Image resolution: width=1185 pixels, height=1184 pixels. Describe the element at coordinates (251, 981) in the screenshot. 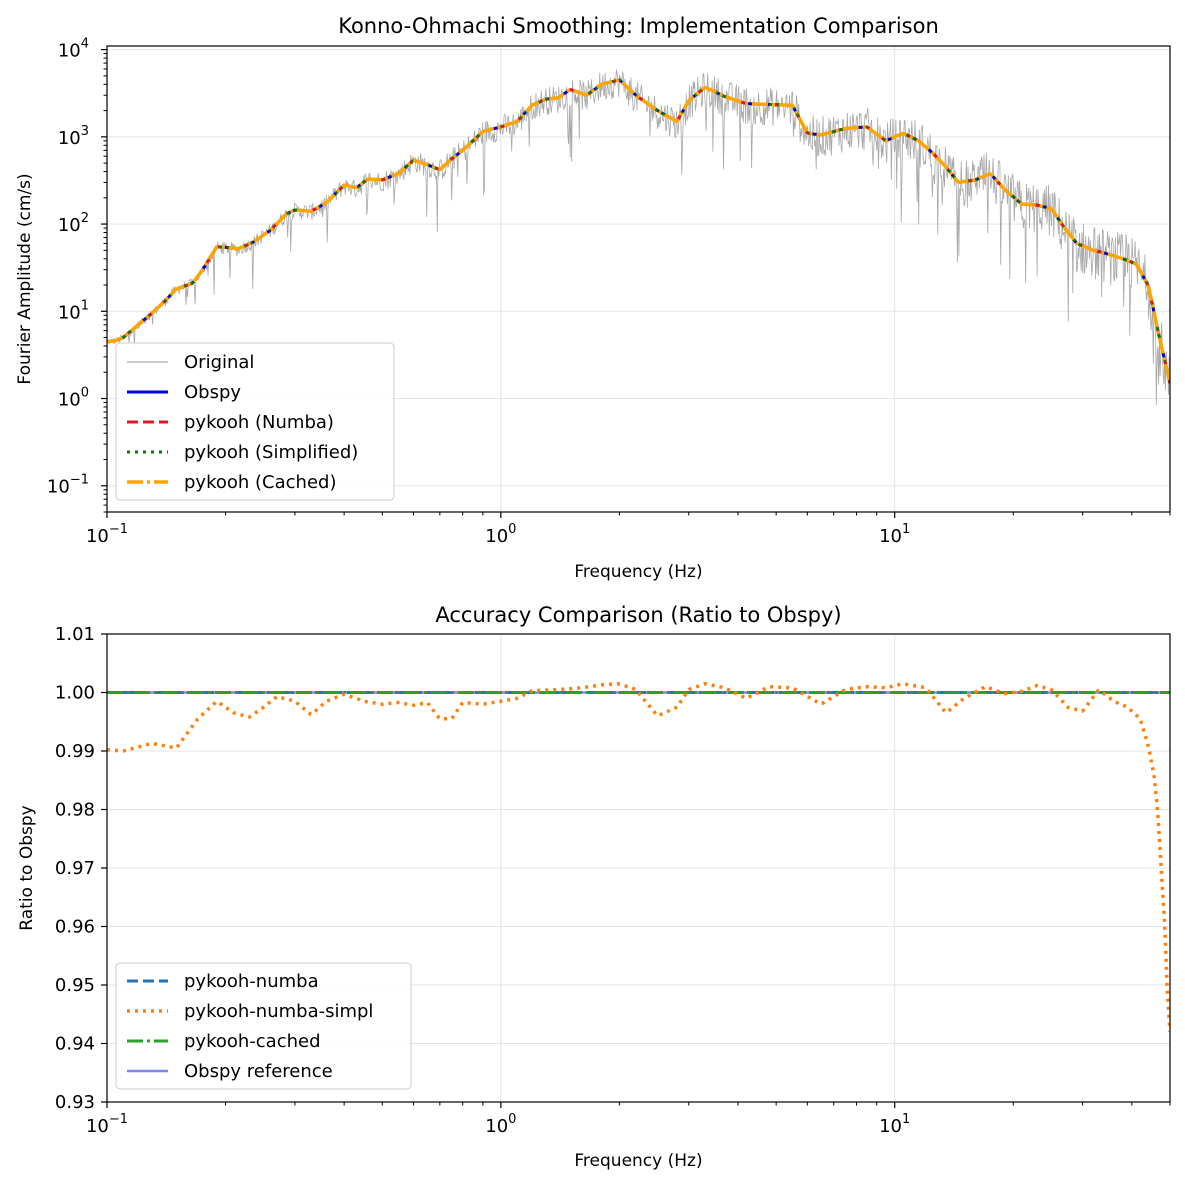

I see `legend-pykooh-numba-label: pykooh-numba` at that location.